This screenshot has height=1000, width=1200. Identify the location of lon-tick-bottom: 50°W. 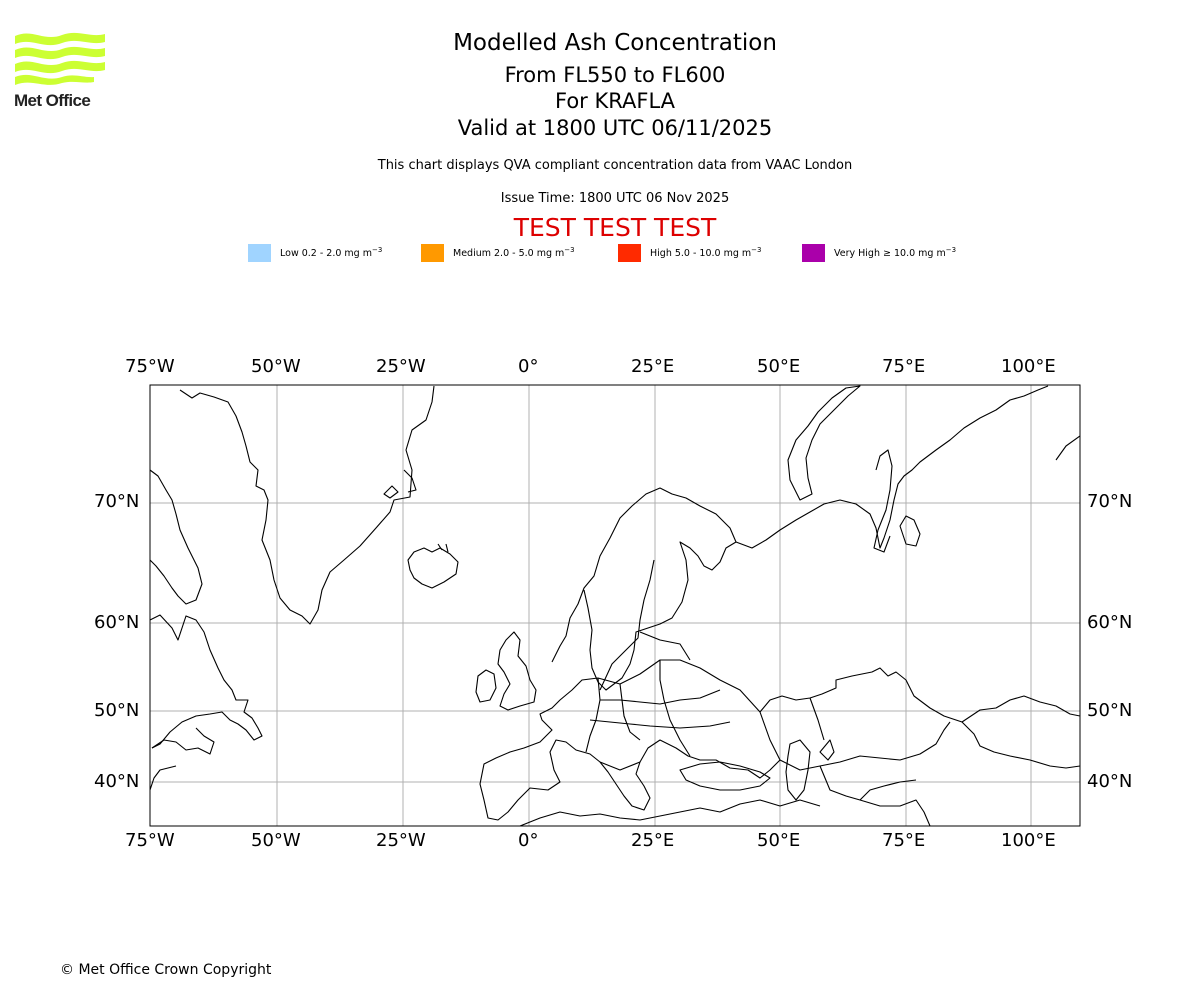
(276, 840).